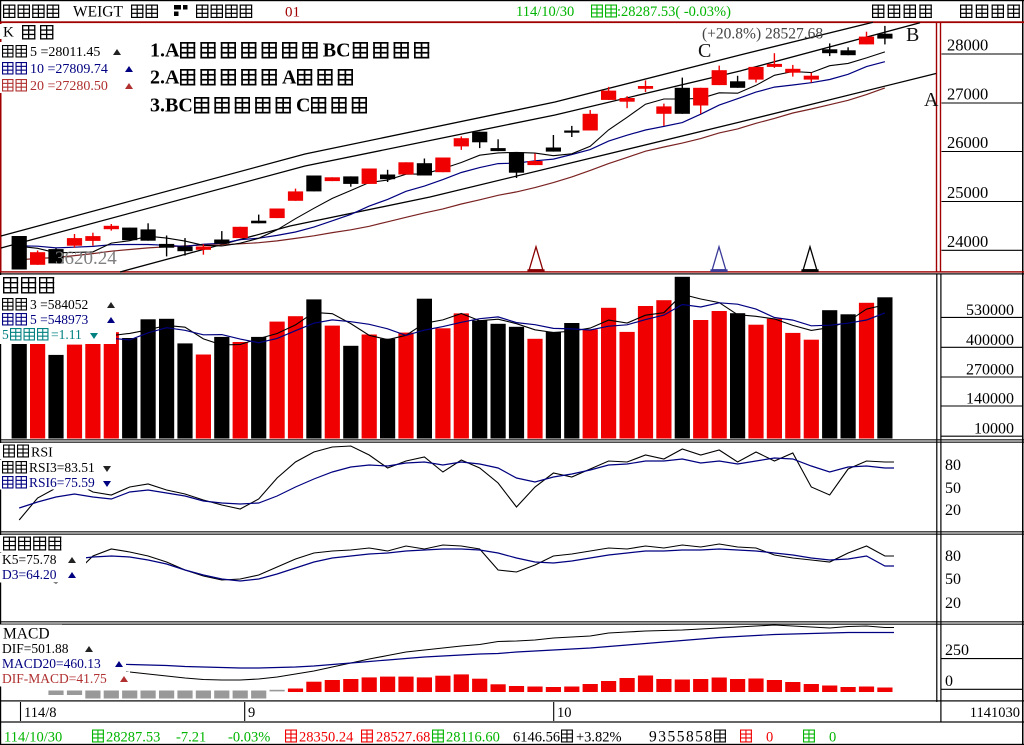 The image size is (1024, 745). I want to click on svg-text: 3 =584052, so click(59, 304).